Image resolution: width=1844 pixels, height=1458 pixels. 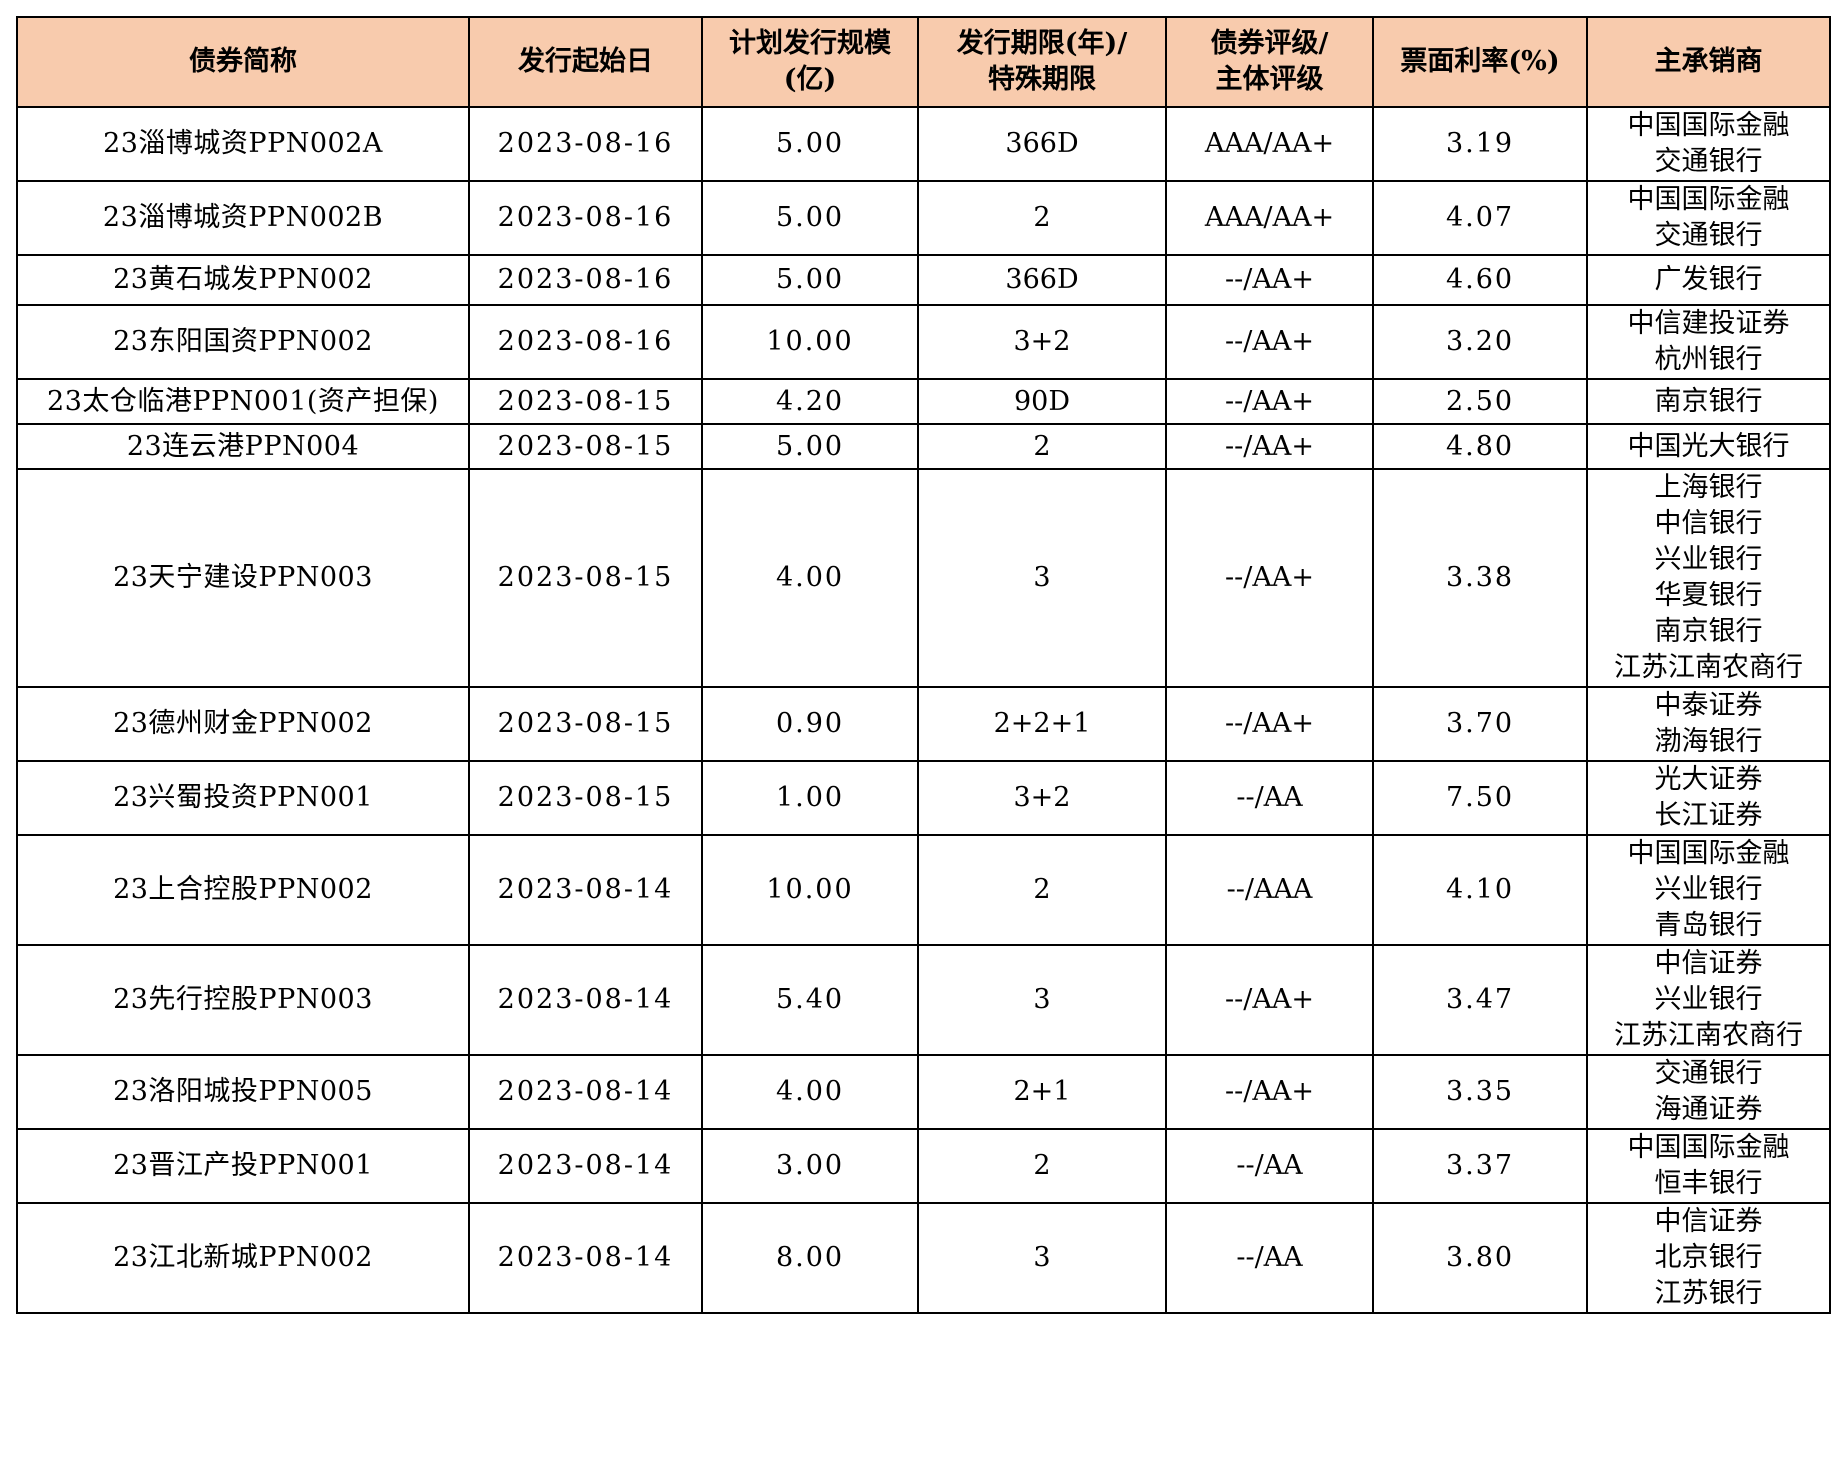 I want to click on issue-size-cell: 4.20, so click(x=810, y=401).